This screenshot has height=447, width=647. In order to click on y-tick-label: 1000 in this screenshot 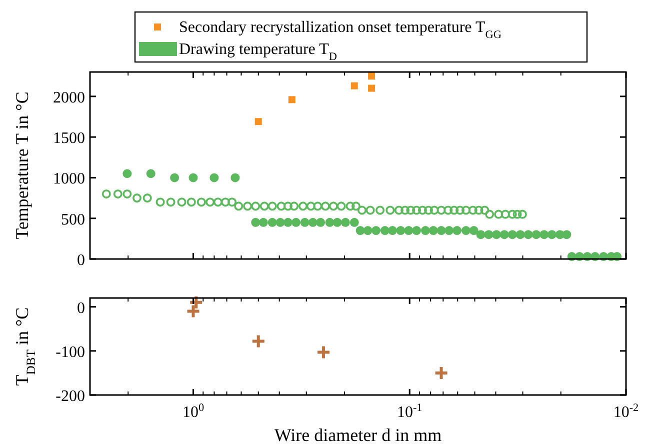, I will do `click(69, 179)`.